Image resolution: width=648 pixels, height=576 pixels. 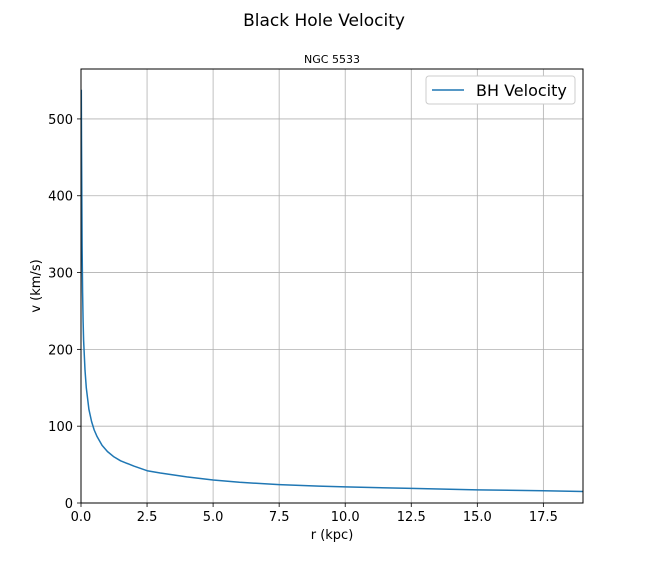 I want to click on x-tick-label: 0.0, so click(x=81, y=517).